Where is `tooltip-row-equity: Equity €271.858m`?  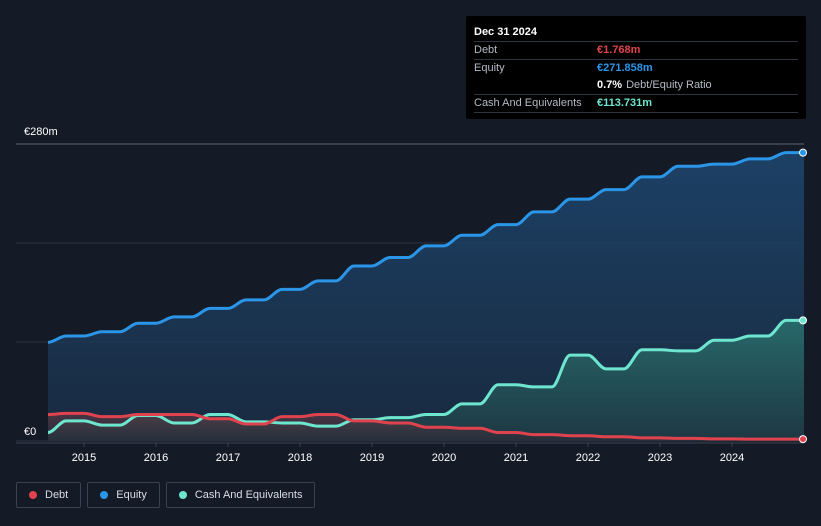
tooltip-row-equity: Equity €271.858m is located at coordinates (636, 68).